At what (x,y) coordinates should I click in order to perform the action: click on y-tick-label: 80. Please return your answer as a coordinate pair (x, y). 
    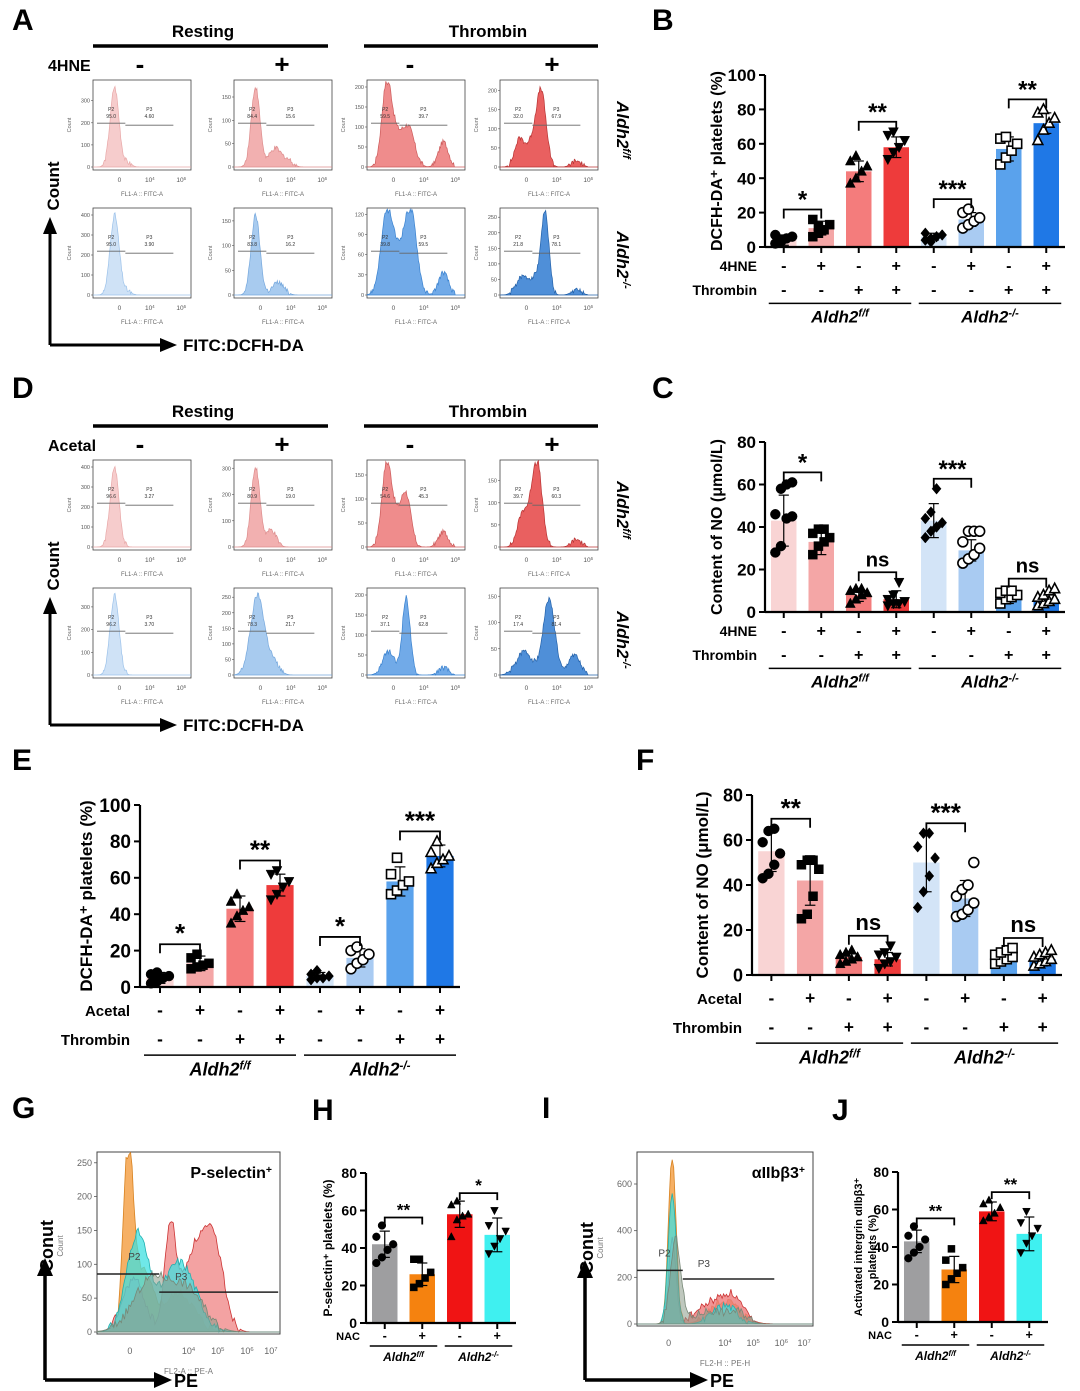
    Looking at the image, I should click on (120, 842).